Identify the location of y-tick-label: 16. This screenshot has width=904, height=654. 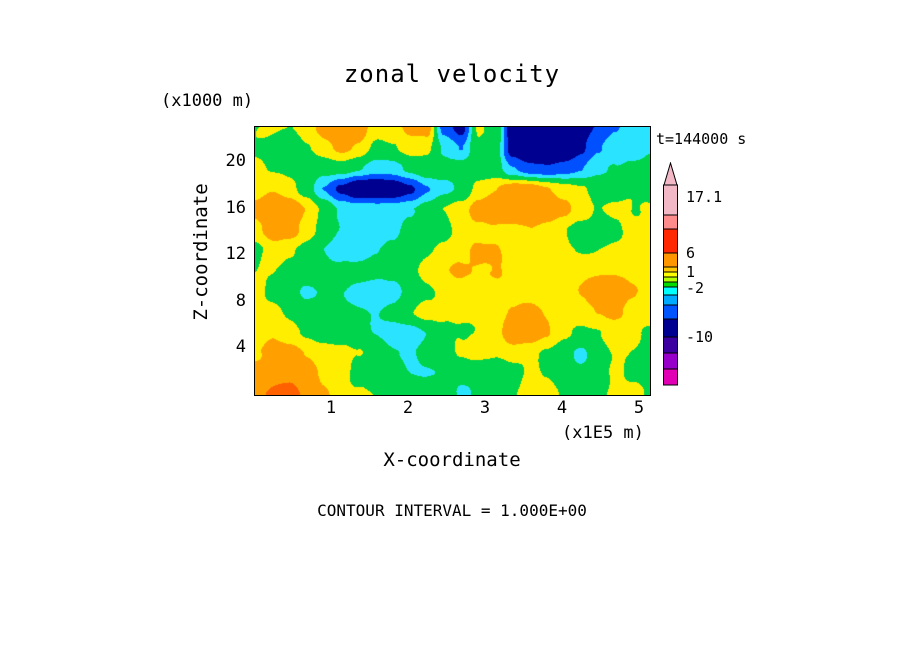
(235, 207).